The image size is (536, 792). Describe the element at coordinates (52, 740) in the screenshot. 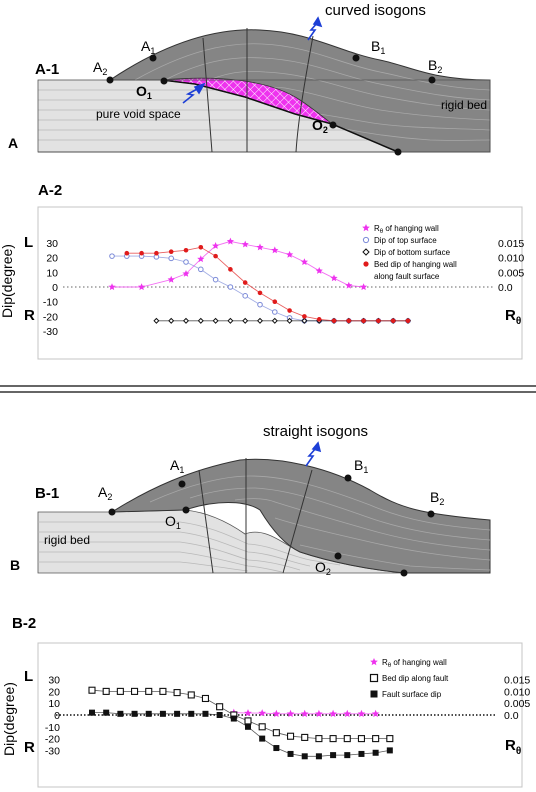

I see `b2-ytick-left-5: -20` at that location.